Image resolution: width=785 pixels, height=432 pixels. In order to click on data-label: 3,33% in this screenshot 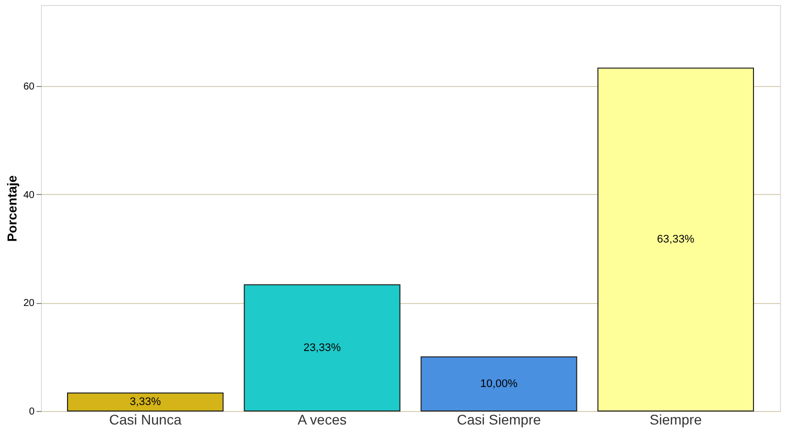, I will do `click(146, 402)`.